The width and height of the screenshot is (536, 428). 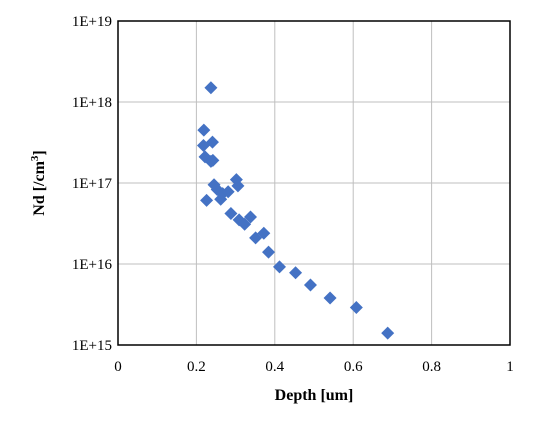 I want to click on x-tick-label: 0.2, so click(x=196, y=367).